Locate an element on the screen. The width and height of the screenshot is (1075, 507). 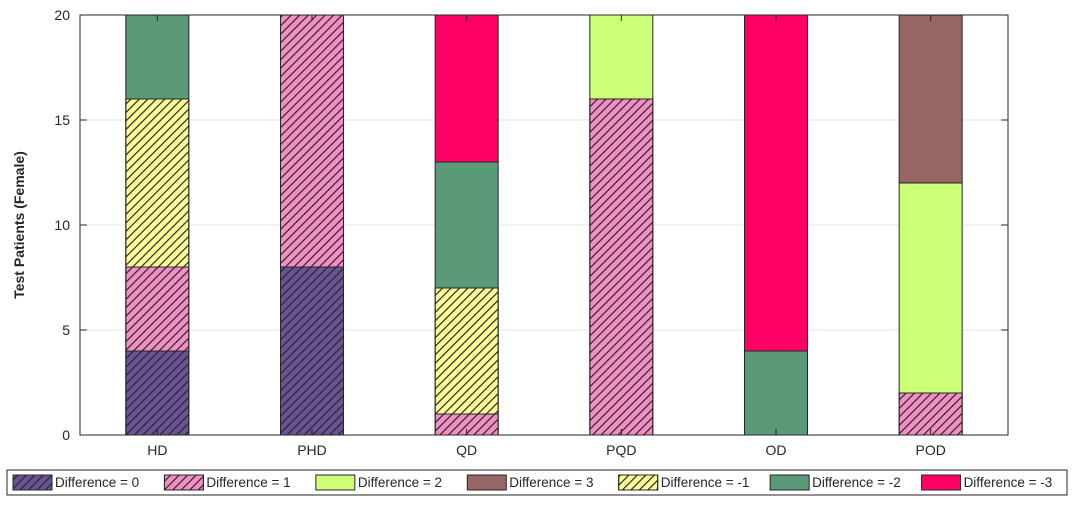
y-axis-label: Test Patients (Female) is located at coordinates (19, 225).